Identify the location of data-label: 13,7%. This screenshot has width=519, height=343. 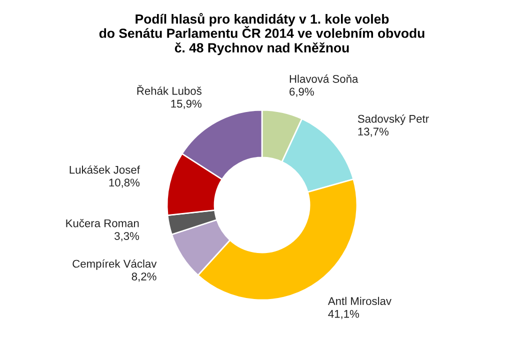
(373, 132).